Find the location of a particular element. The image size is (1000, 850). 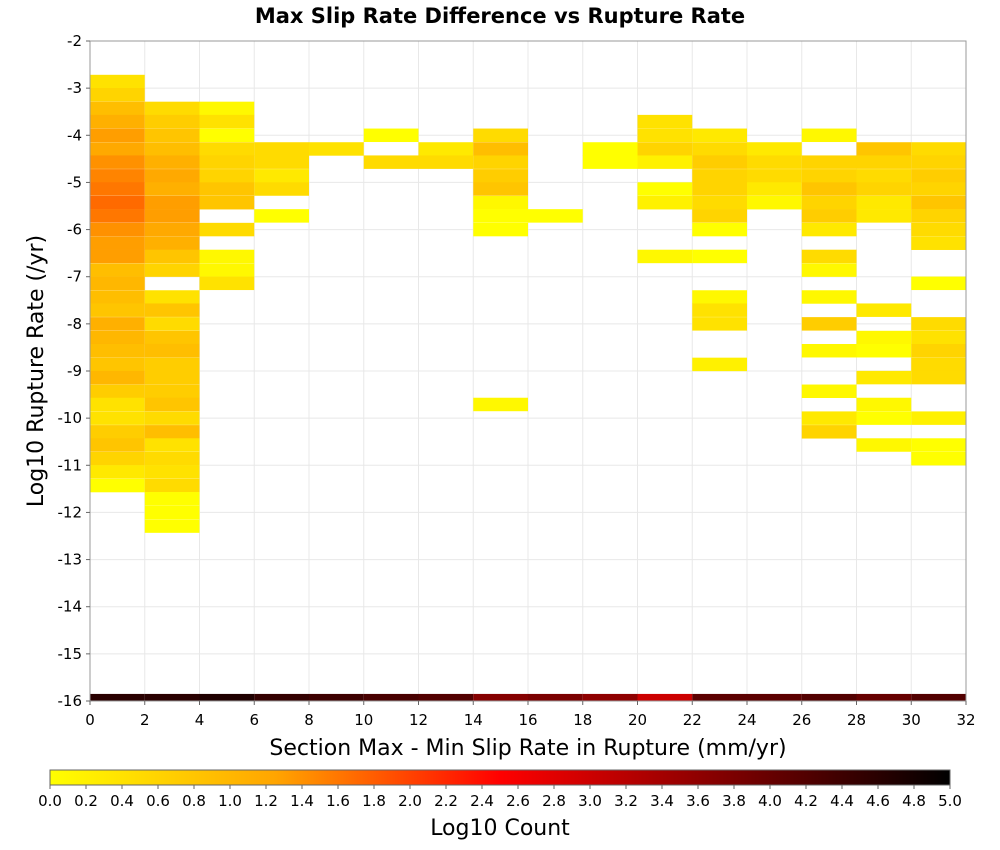

chart-title: Max Slip Rate Difference vs Rupture Rate is located at coordinates (500, 16).